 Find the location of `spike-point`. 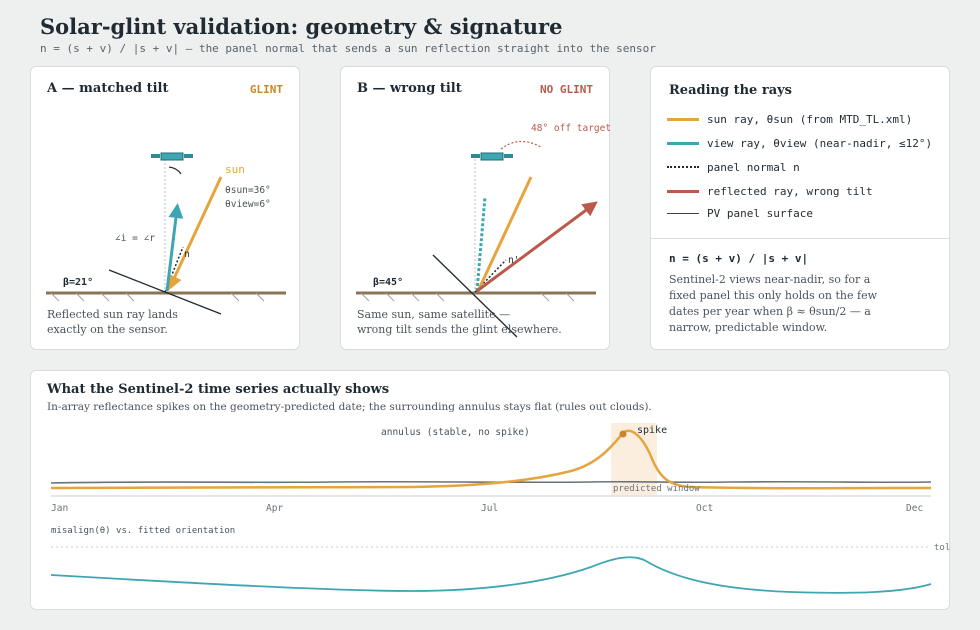

spike-point is located at coordinates (623, 434).